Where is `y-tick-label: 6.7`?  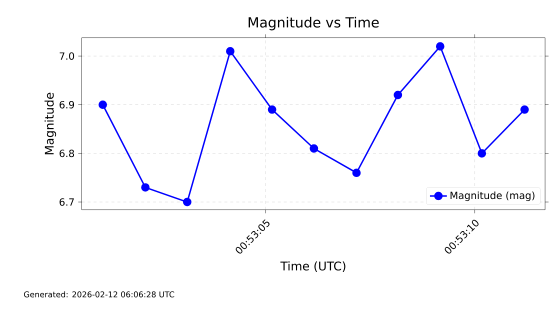 y-tick-label: 6.7 is located at coordinates (67, 202).